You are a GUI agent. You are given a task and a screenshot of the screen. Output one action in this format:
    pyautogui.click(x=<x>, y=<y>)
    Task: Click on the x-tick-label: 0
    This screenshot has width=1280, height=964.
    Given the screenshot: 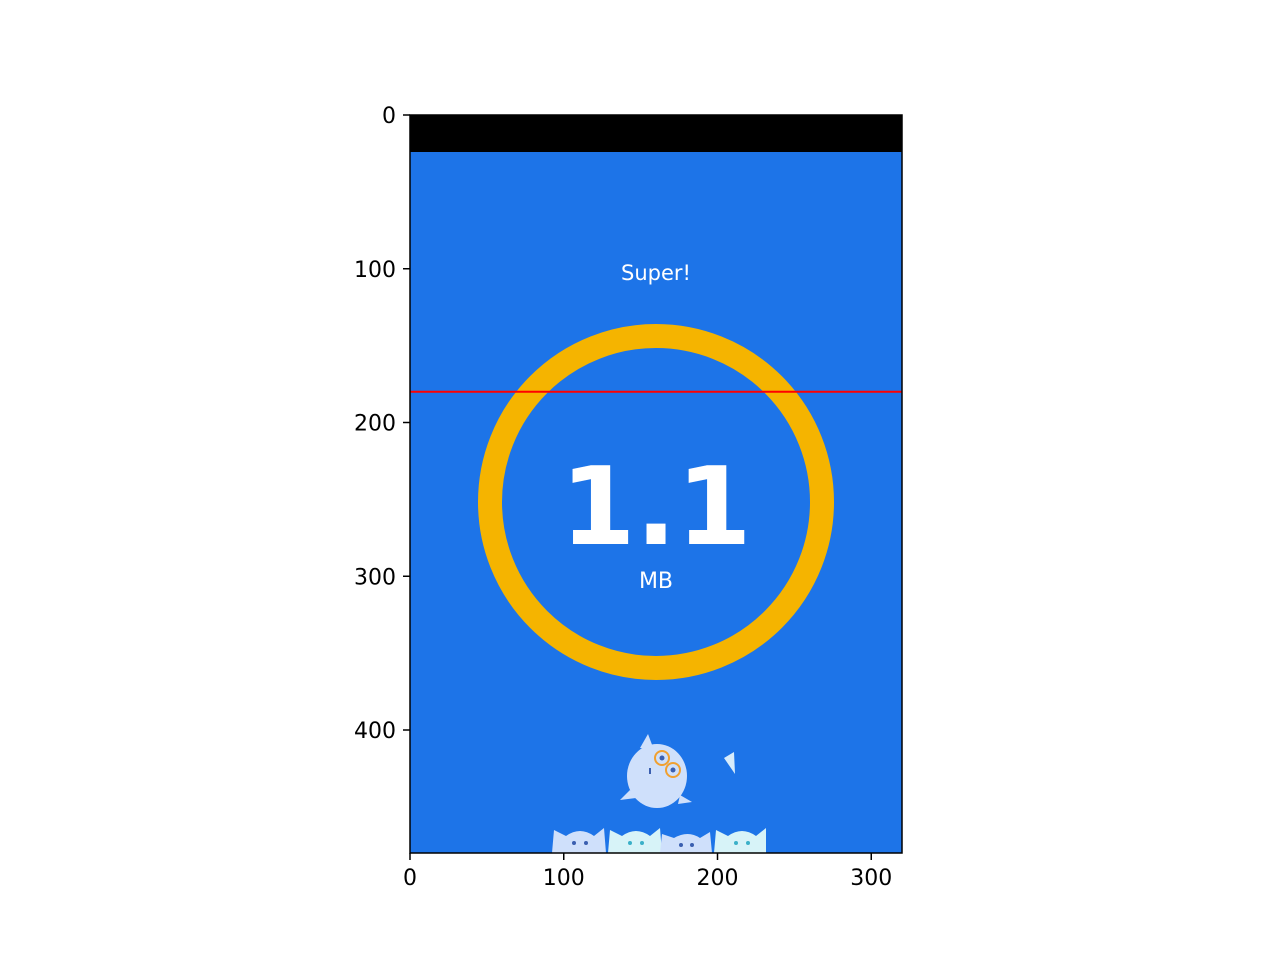 What is the action you would take?
    pyautogui.click(x=410, y=878)
    